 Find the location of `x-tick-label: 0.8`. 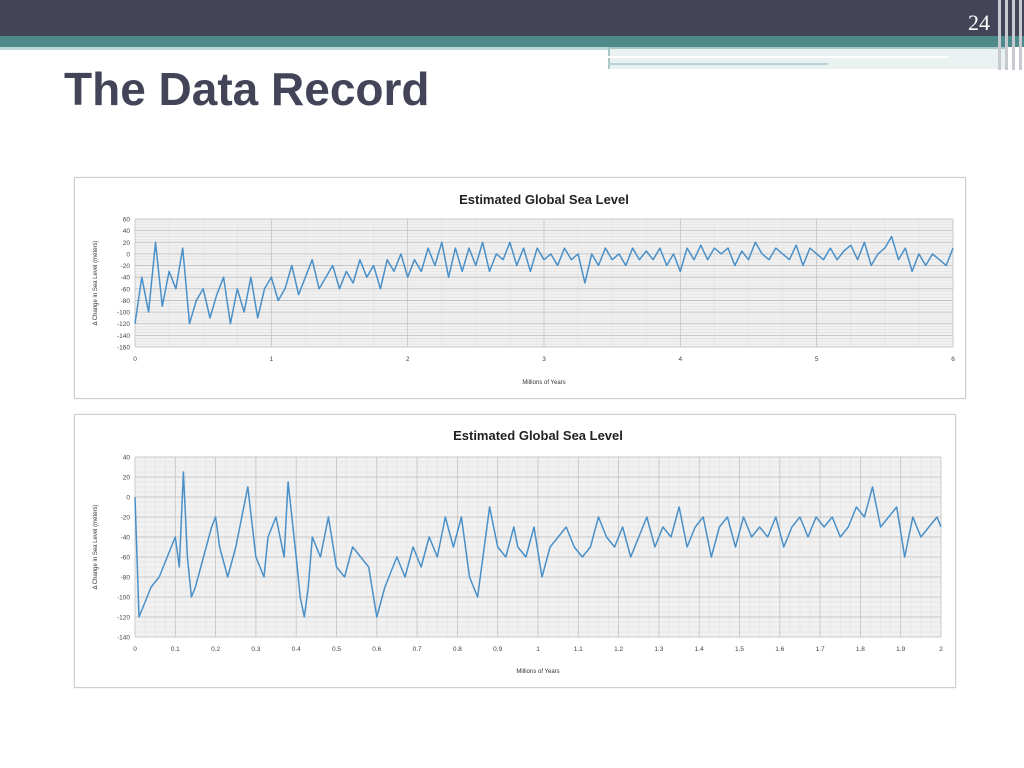

x-tick-label: 0.8 is located at coordinates (457, 649).